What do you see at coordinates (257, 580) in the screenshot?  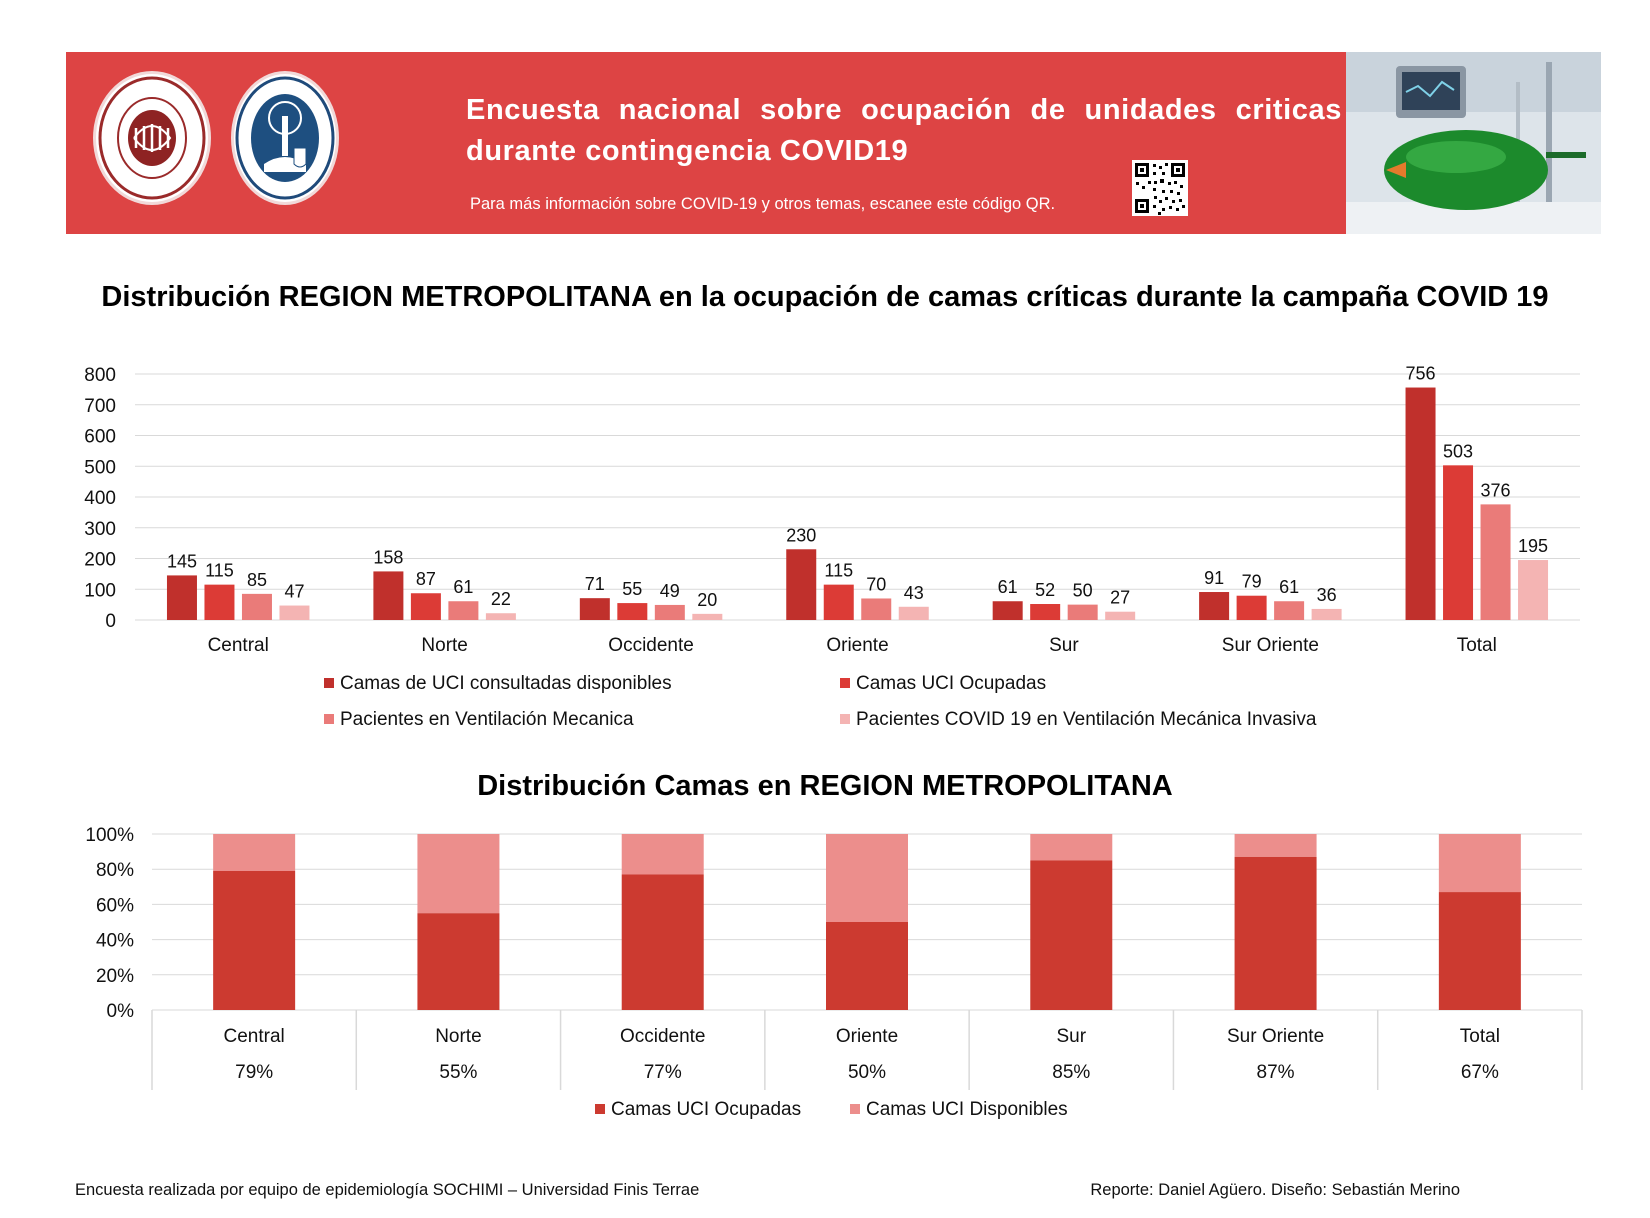 I see `data-label: 85` at bounding box center [257, 580].